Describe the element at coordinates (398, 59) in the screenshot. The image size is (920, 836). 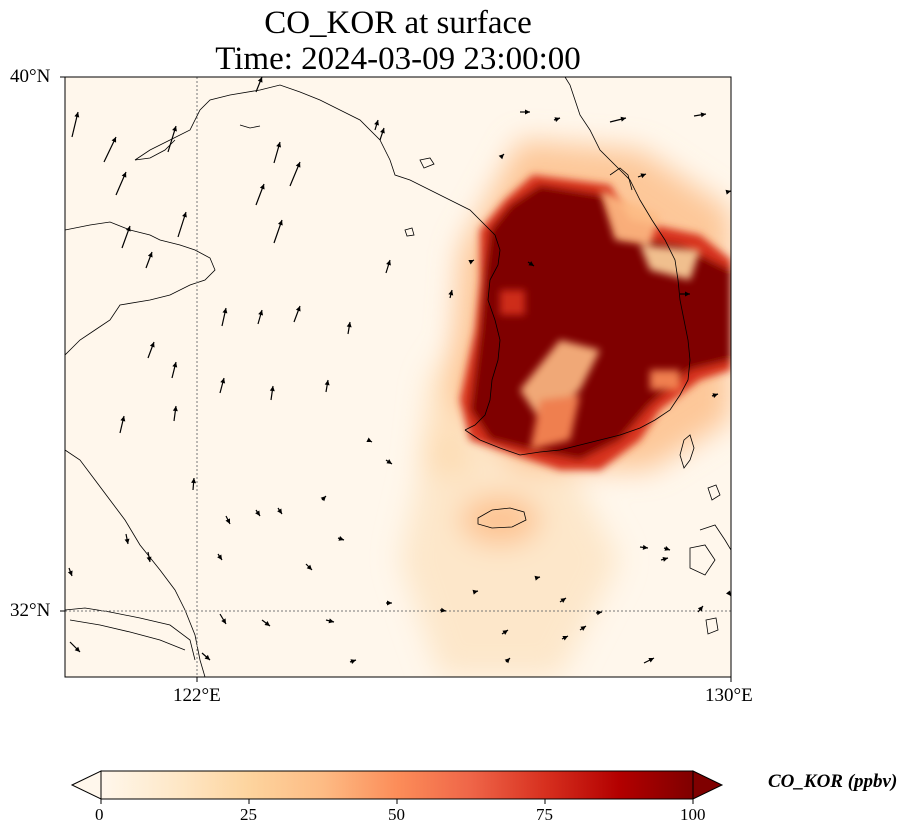
I see `map-subtitle-time: Time: 2024-03-09 23:00:00` at that location.